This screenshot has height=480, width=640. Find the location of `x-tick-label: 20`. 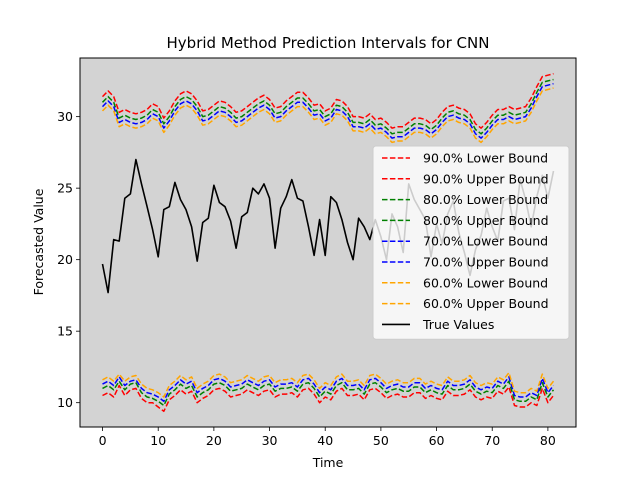

x-tick-label: 20 is located at coordinates (214, 440).